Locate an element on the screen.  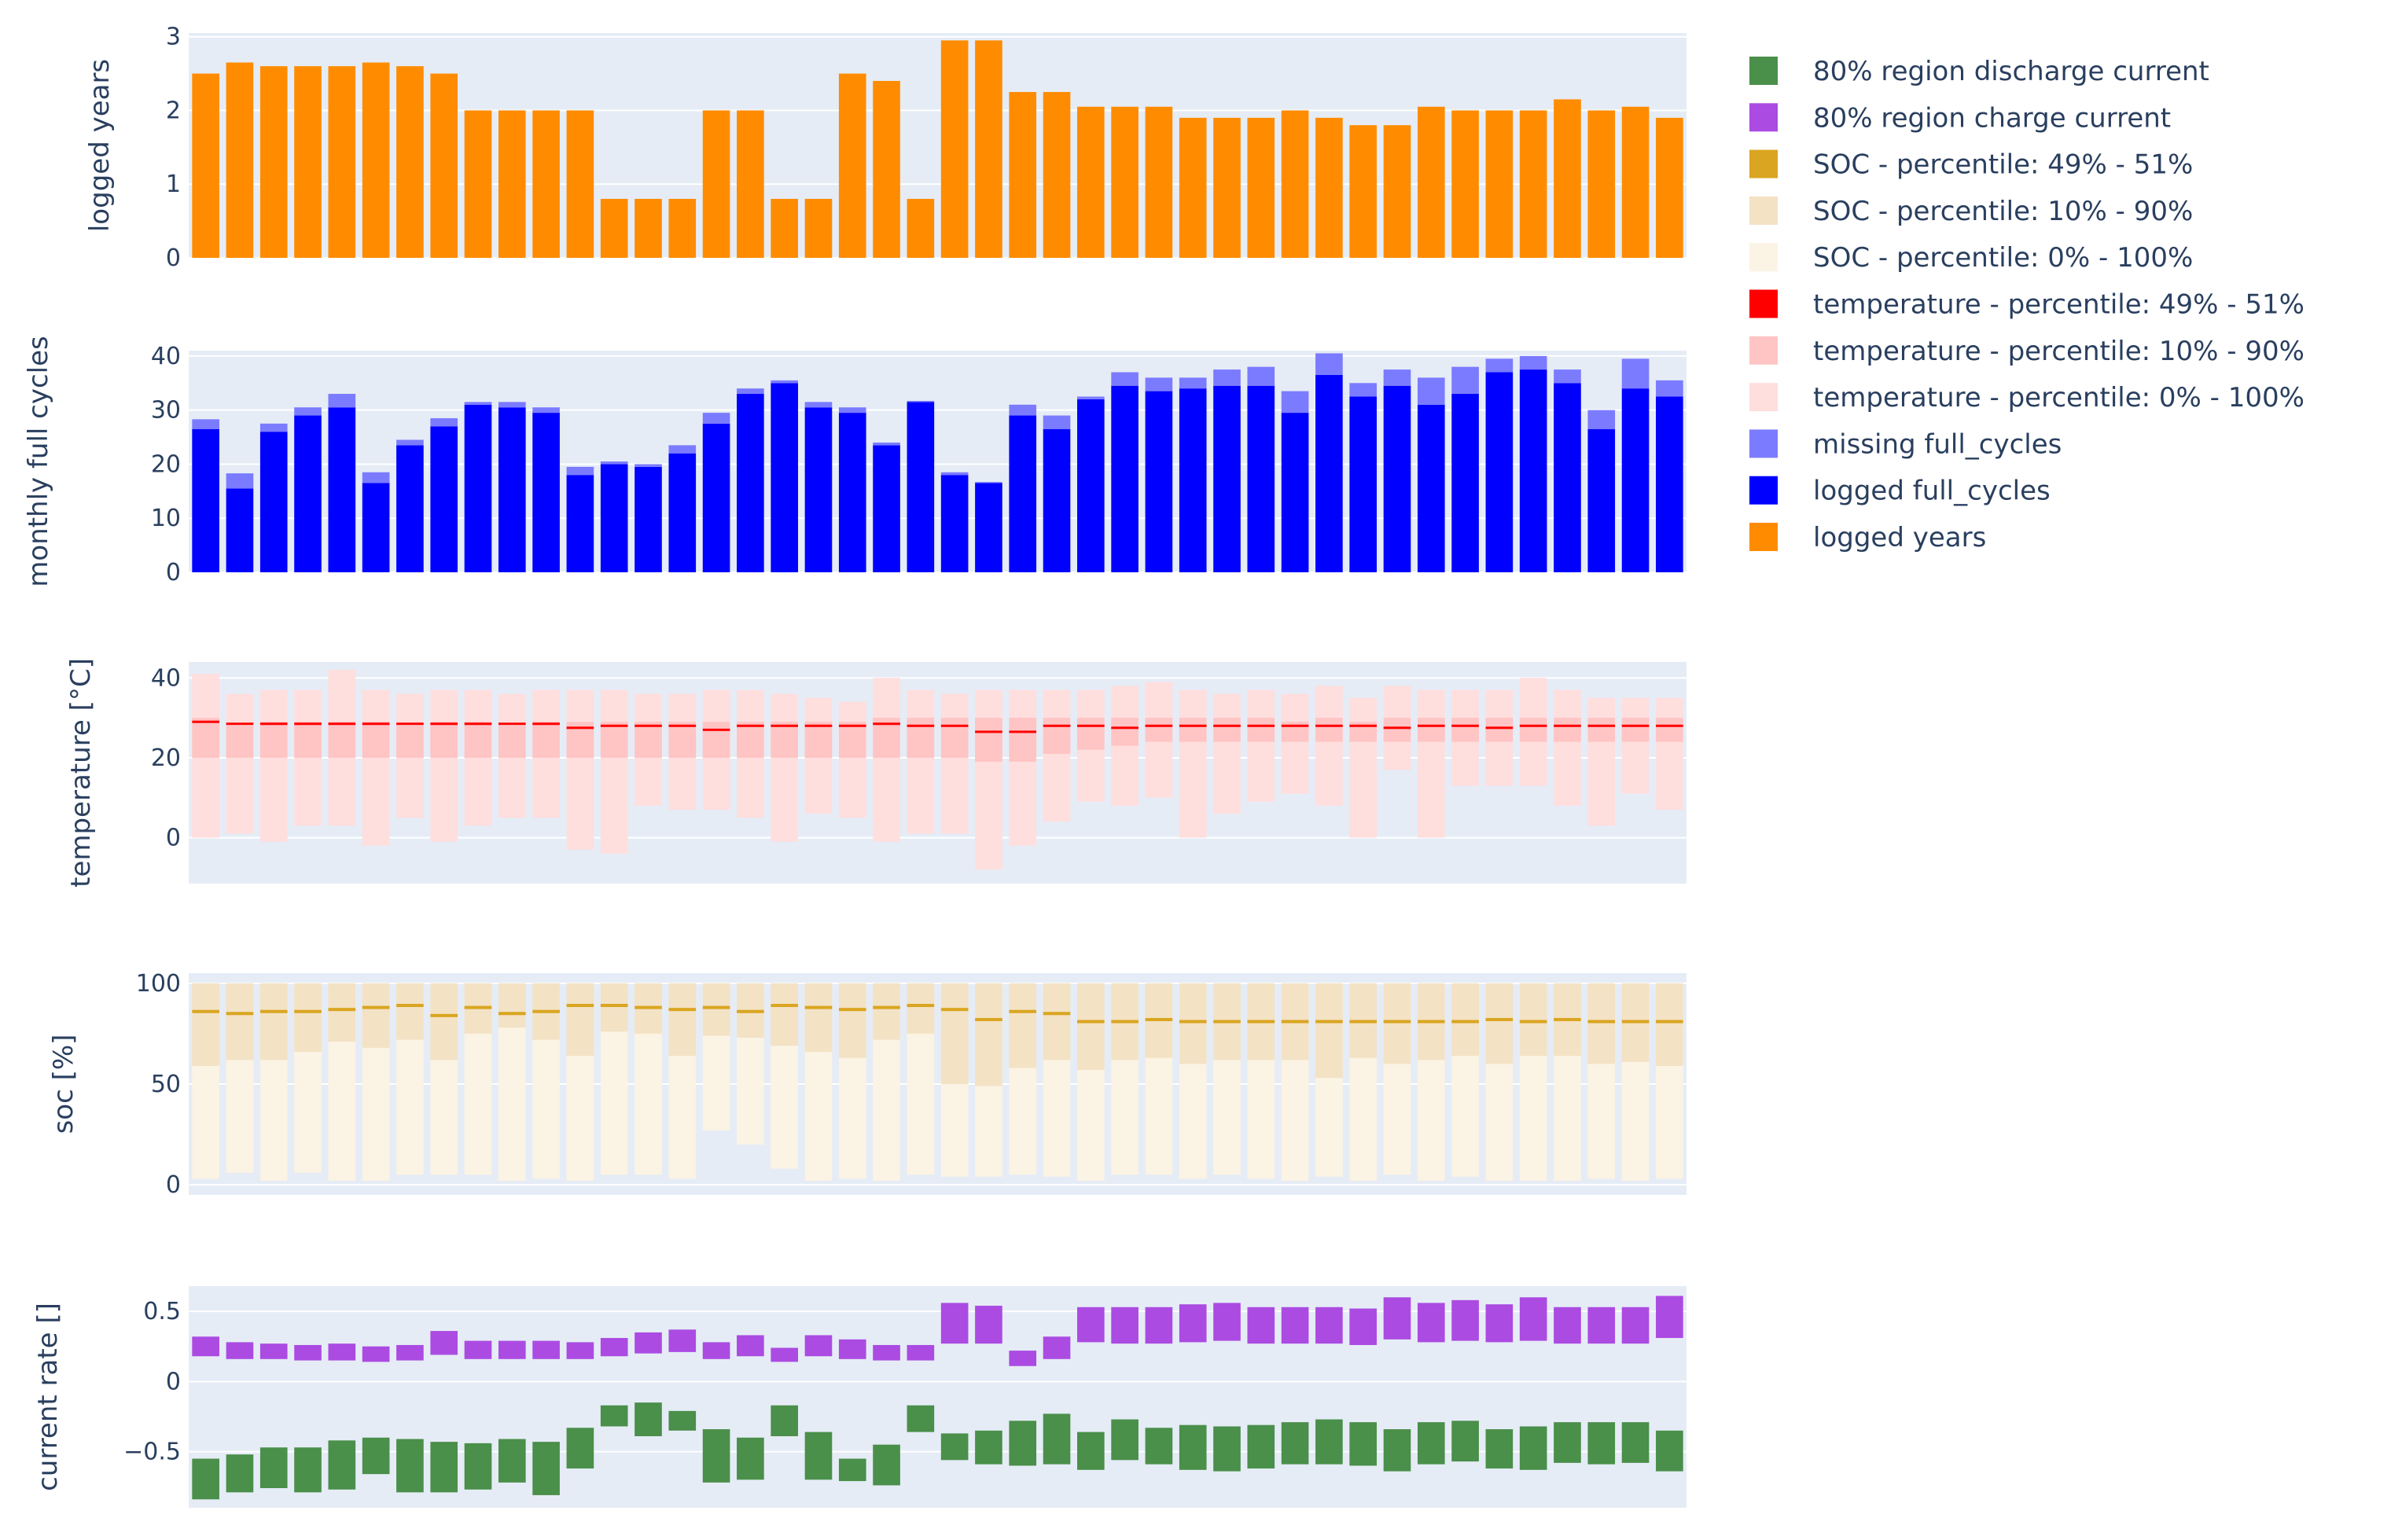
legend-label: logged years is located at coordinates (1899, 537).